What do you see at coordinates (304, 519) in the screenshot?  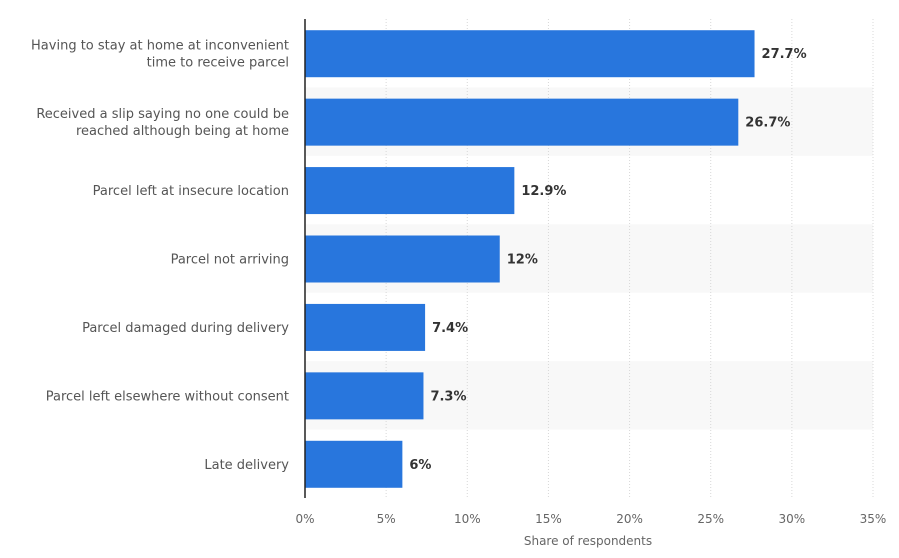 I see `x-tick-label: 0%` at bounding box center [304, 519].